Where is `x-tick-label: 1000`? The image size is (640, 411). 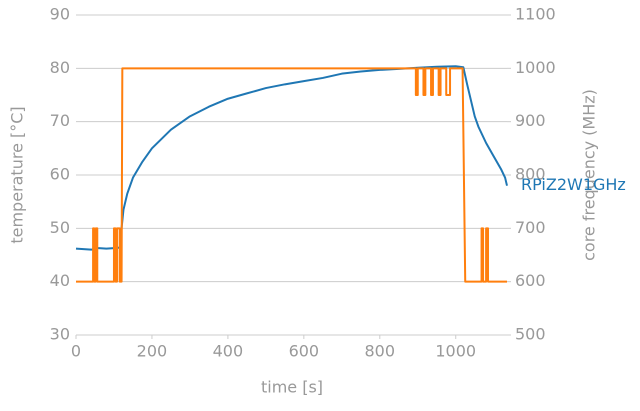
x-tick-label: 1000 is located at coordinates (455, 351).